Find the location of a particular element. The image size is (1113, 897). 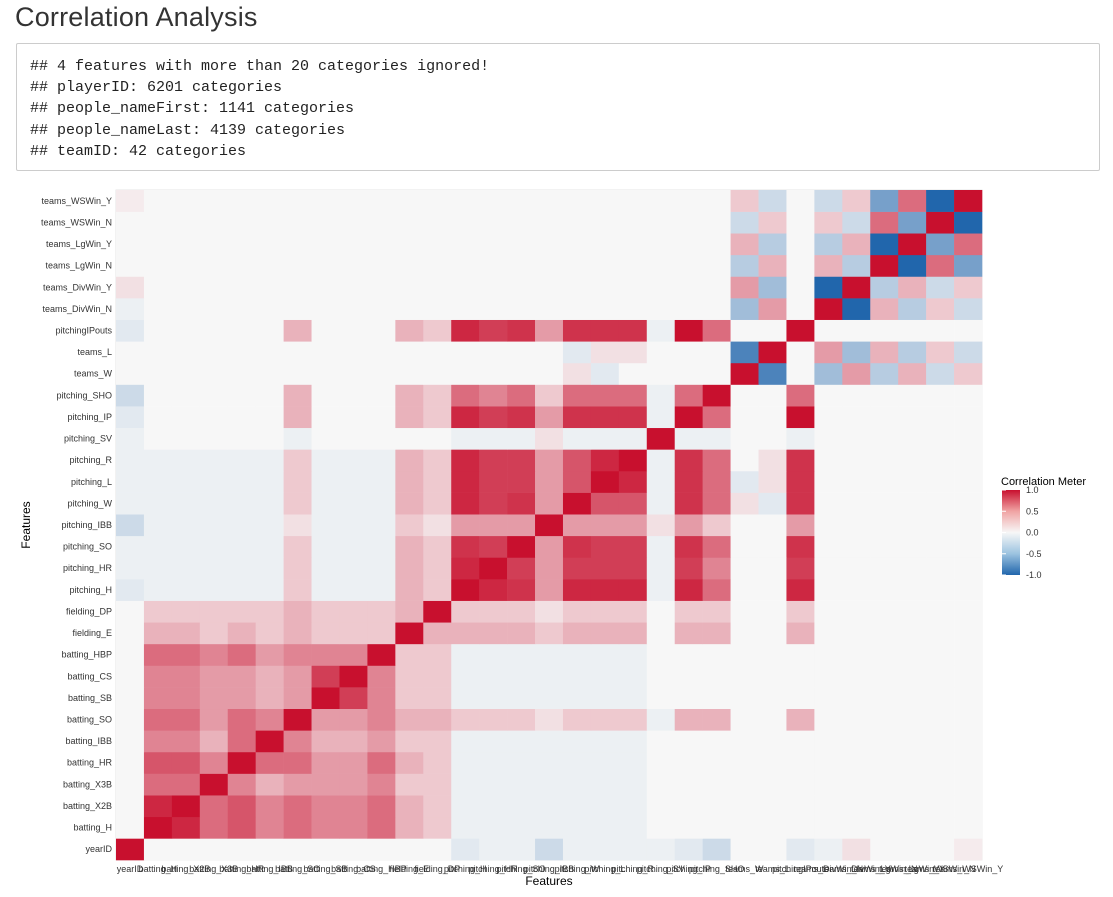

y-tick-label: pitchingIPouts is located at coordinates (83, 330).